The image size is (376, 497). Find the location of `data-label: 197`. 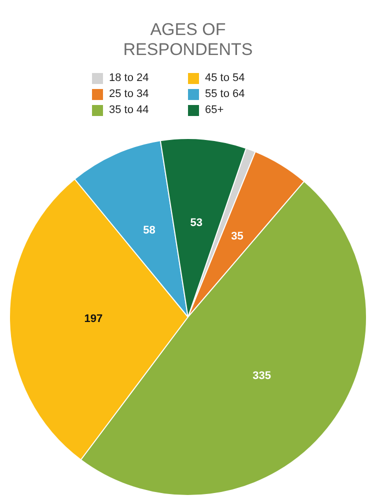

data-label: 197 is located at coordinates (93, 319).